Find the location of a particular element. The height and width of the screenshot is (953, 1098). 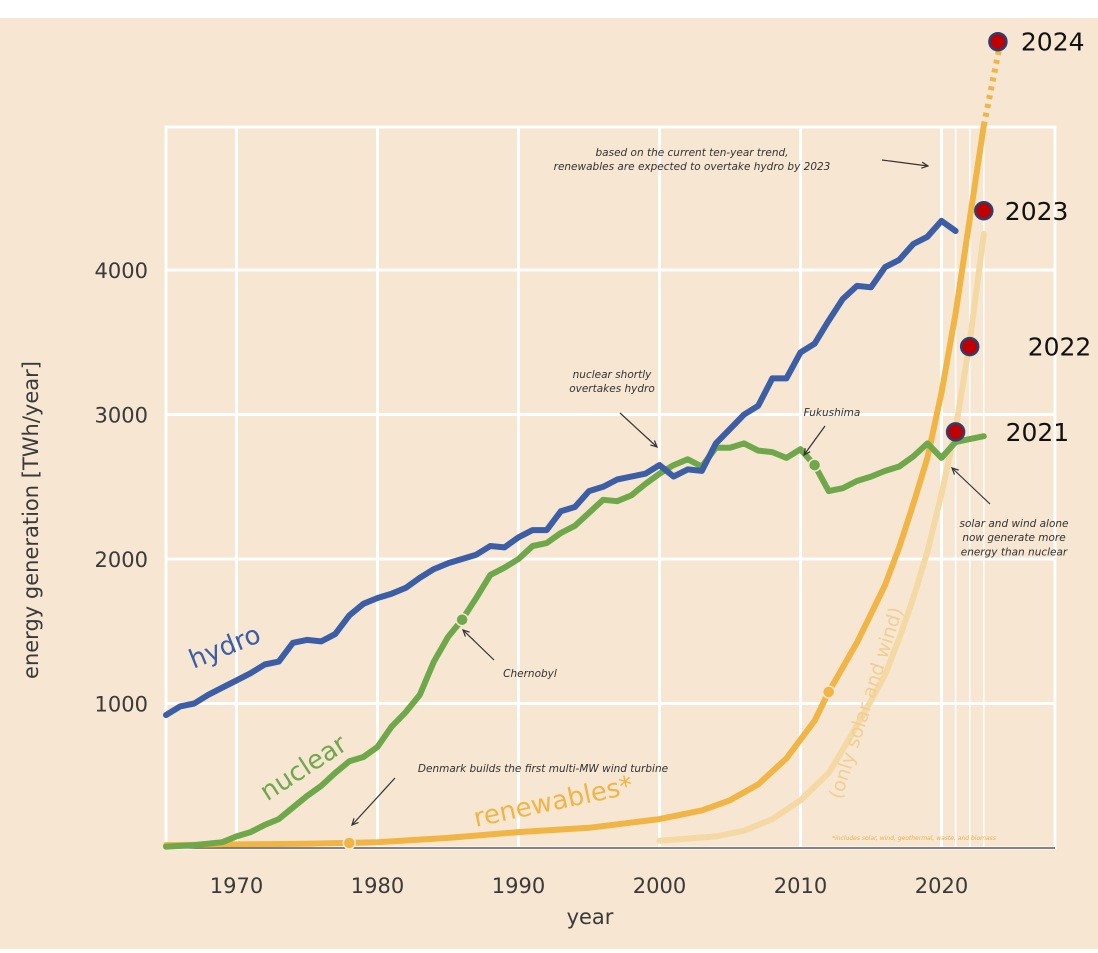

highlight-label-2022: 2022 is located at coordinates (1060, 347).